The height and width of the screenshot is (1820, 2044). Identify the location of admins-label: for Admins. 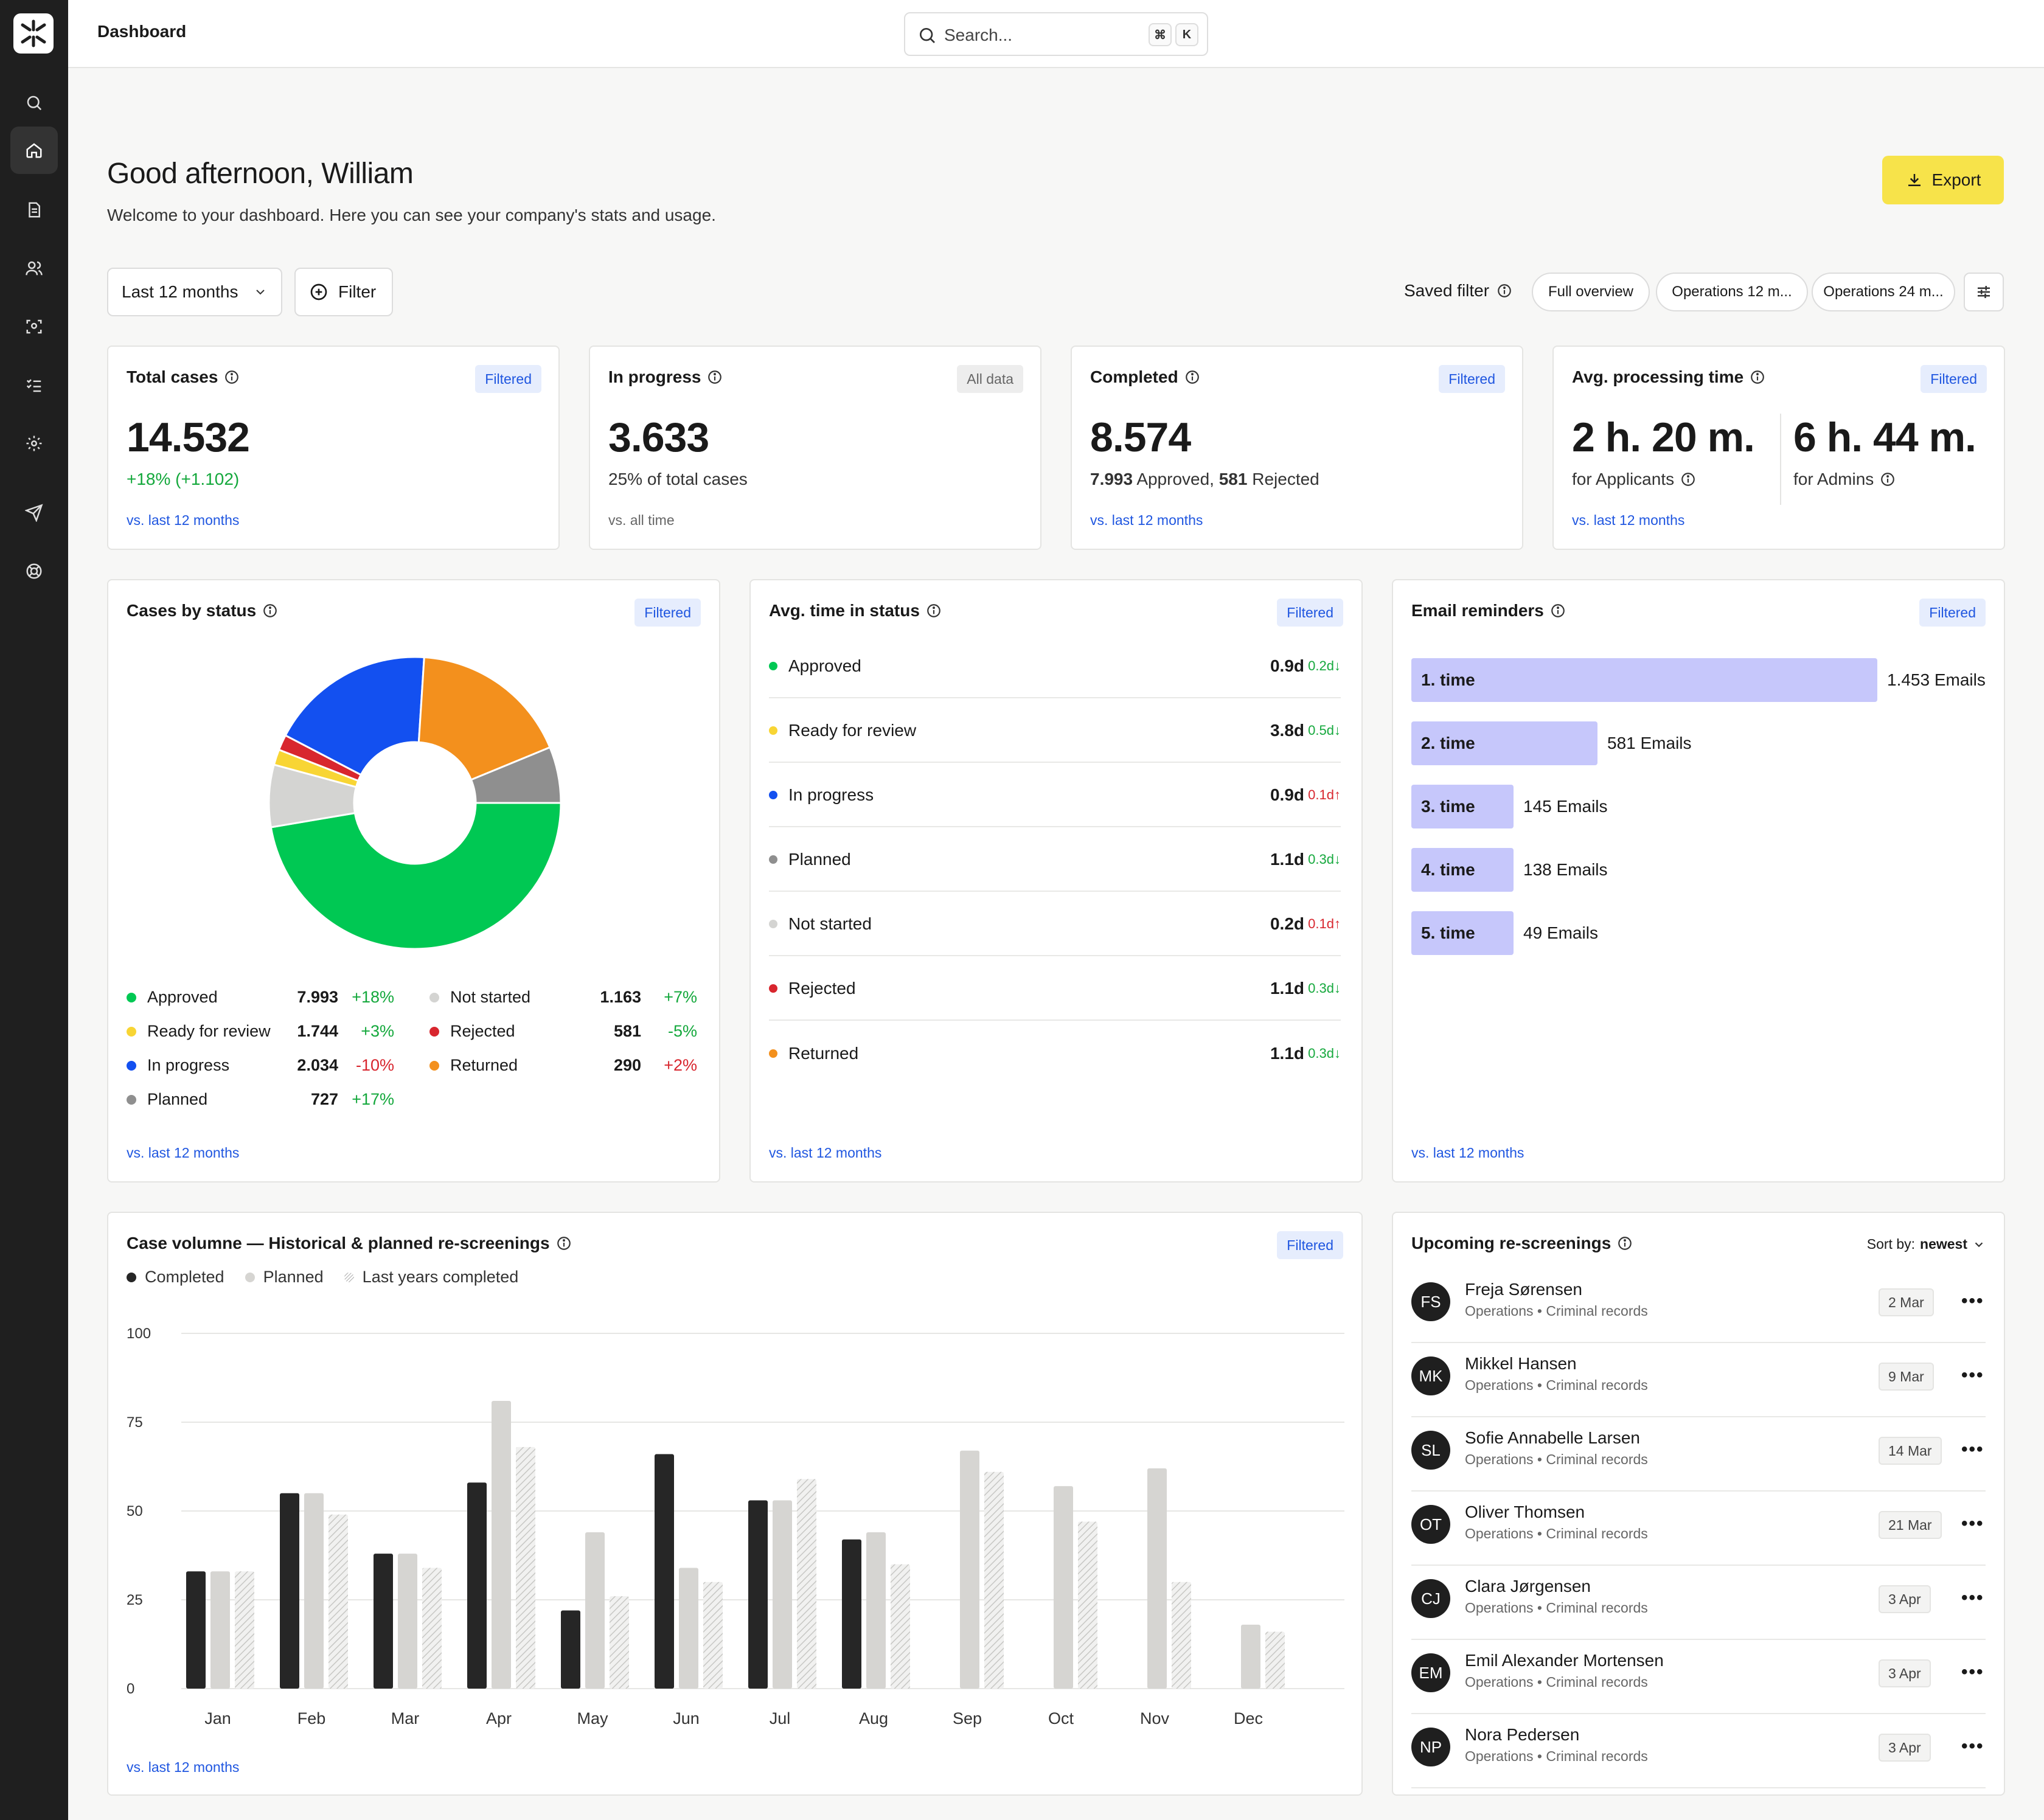
(1844, 479).